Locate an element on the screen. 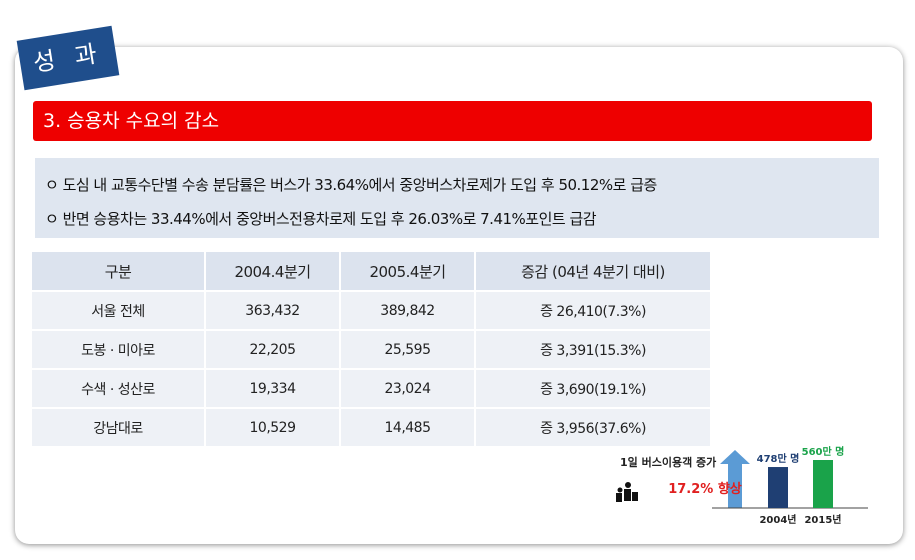 The width and height of the screenshot is (915, 560). change-label: 17.2% 향상 is located at coordinates (705, 489).